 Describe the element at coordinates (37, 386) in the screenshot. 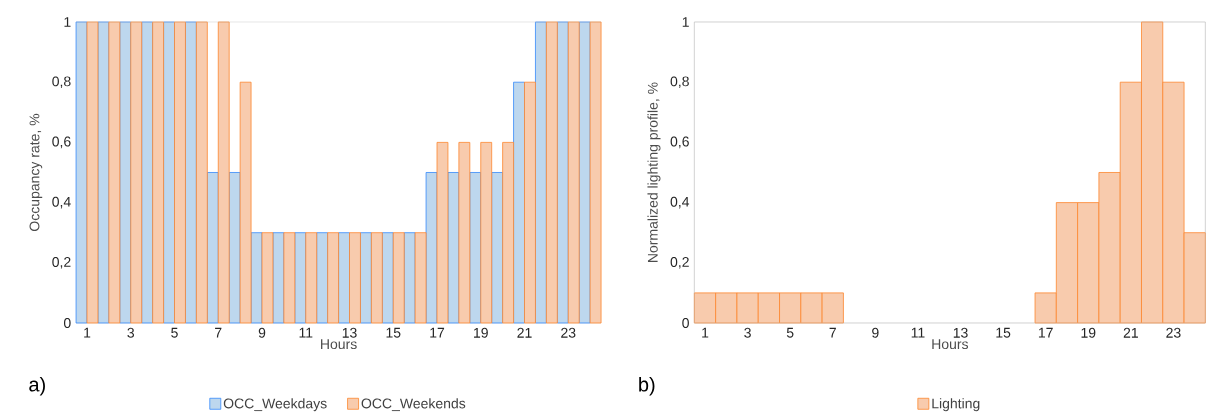

I see `text: a)` at that location.